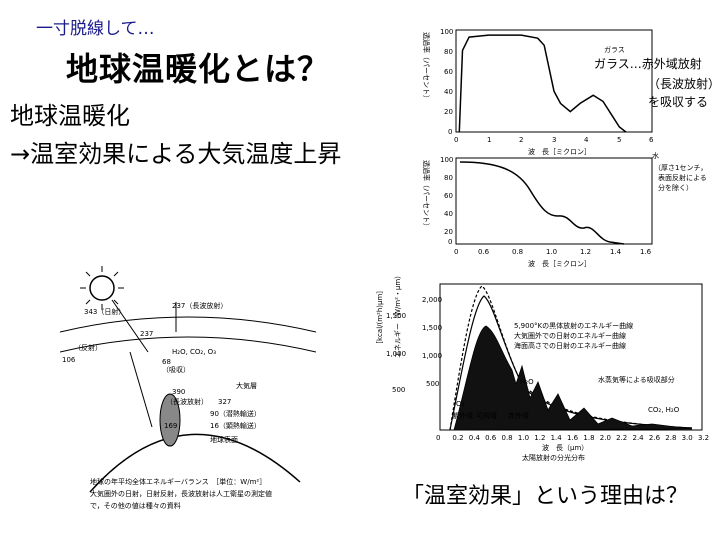 Image resolution: width=720 pixels, height=540 pixels. I want to click on glass-xtick: 5, so click(619, 140).